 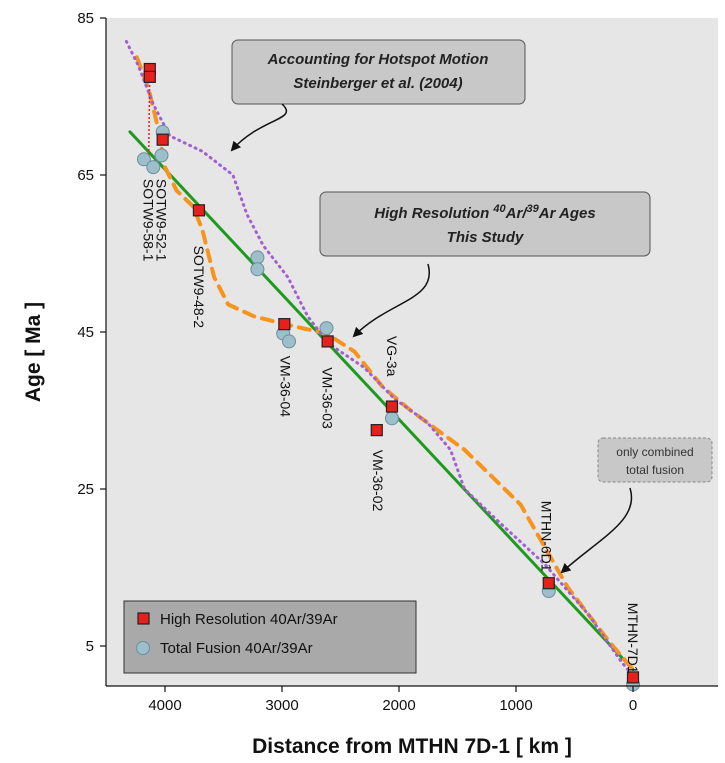 I want to click on y-tick-label: 65, so click(x=85, y=175).